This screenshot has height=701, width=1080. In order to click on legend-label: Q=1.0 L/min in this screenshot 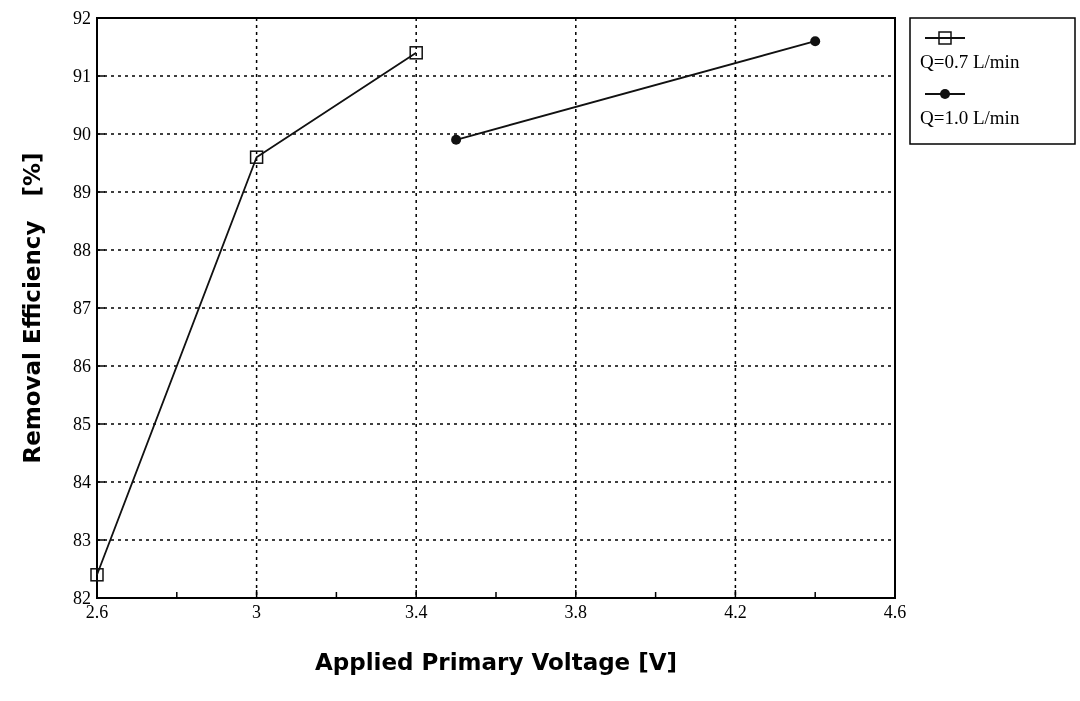, I will do `click(970, 117)`.